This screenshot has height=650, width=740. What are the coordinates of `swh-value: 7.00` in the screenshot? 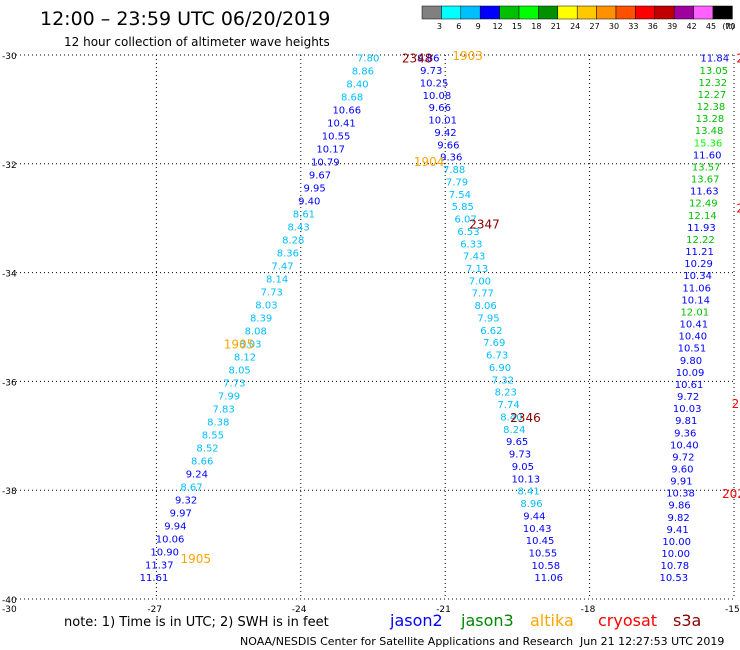 It's located at (480, 281).